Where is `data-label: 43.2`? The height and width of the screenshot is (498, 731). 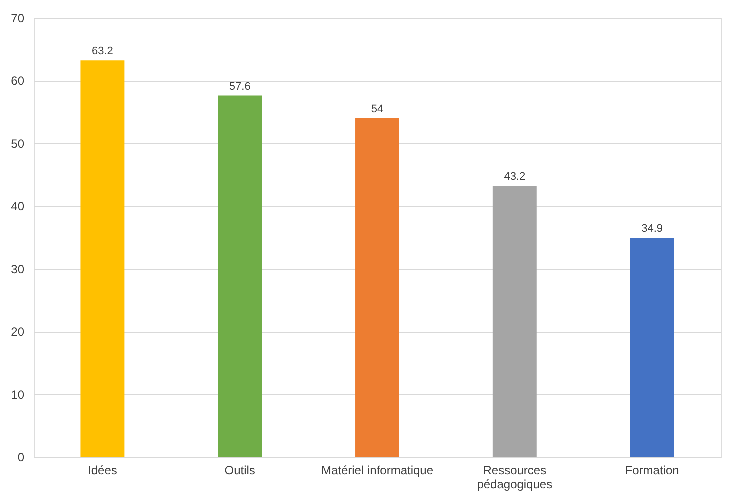 data-label: 43.2 is located at coordinates (515, 177).